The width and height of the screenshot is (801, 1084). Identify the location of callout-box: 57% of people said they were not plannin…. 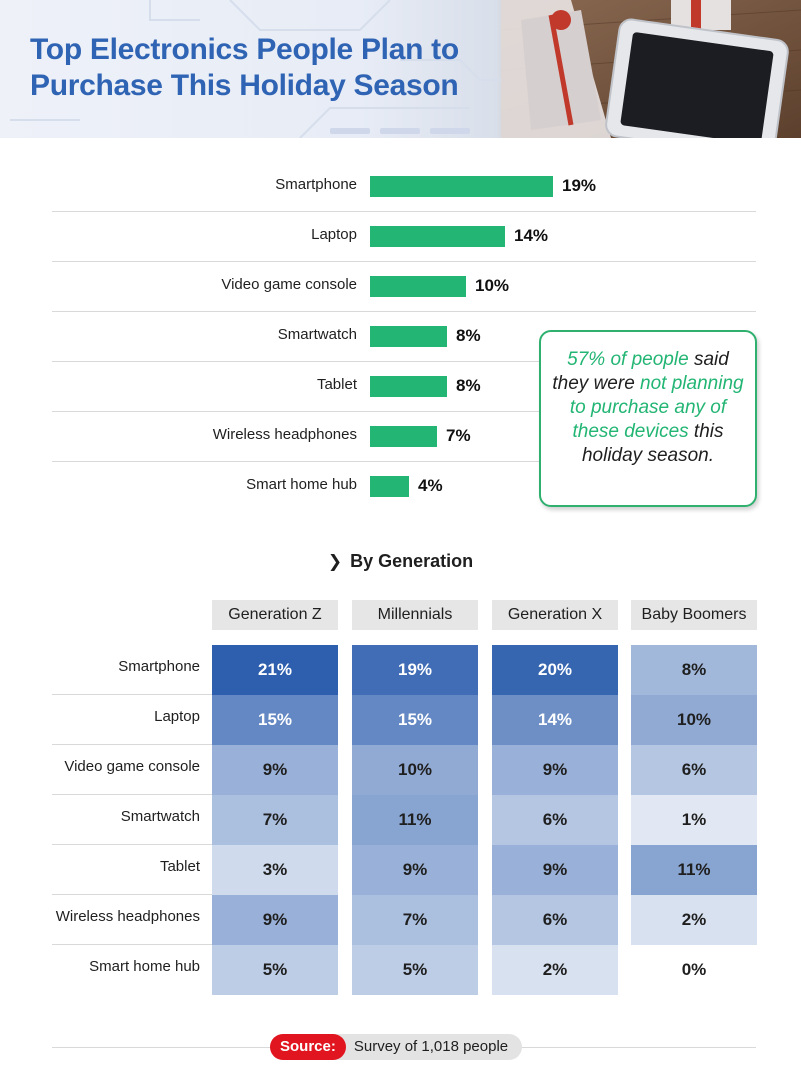
(648, 418).